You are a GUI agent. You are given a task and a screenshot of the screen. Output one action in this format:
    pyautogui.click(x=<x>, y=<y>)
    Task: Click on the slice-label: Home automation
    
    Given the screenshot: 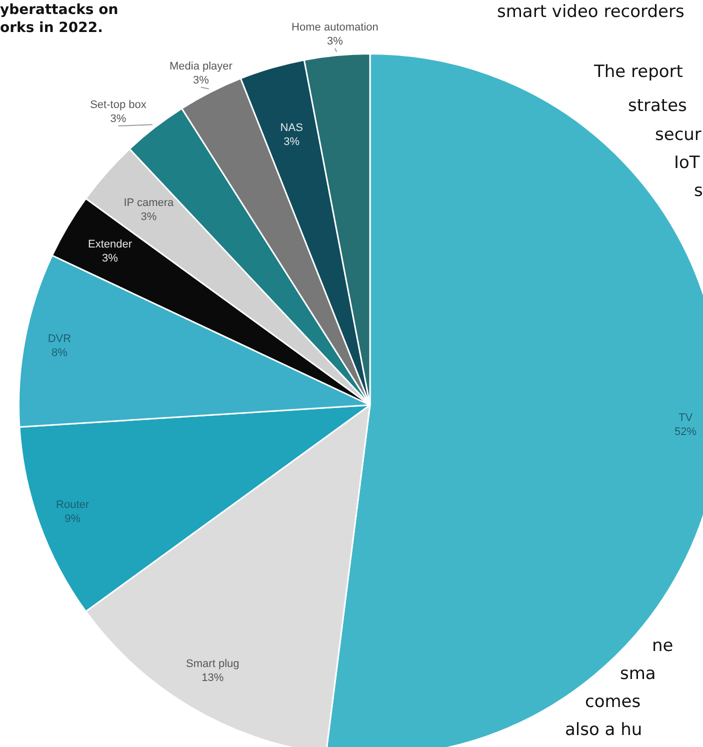 What is the action you would take?
    pyautogui.click(x=335, y=27)
    